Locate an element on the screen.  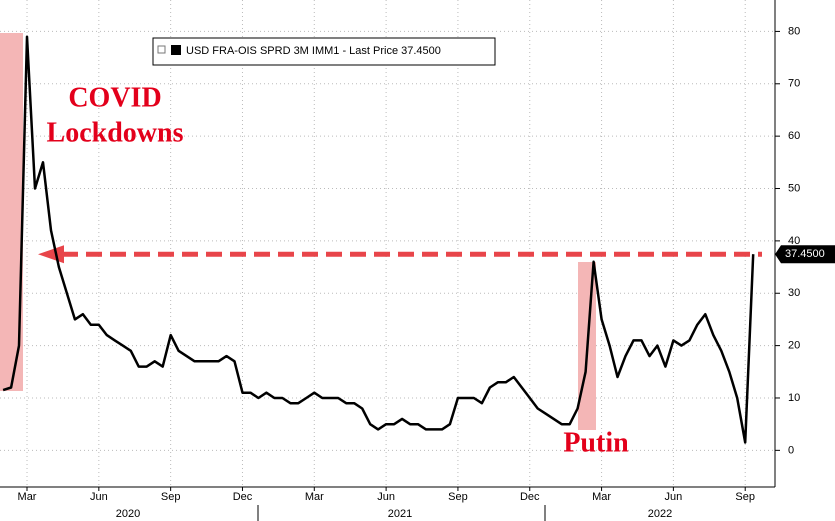
last-price-label: 37.4500 is located at coordinates (805, 254).